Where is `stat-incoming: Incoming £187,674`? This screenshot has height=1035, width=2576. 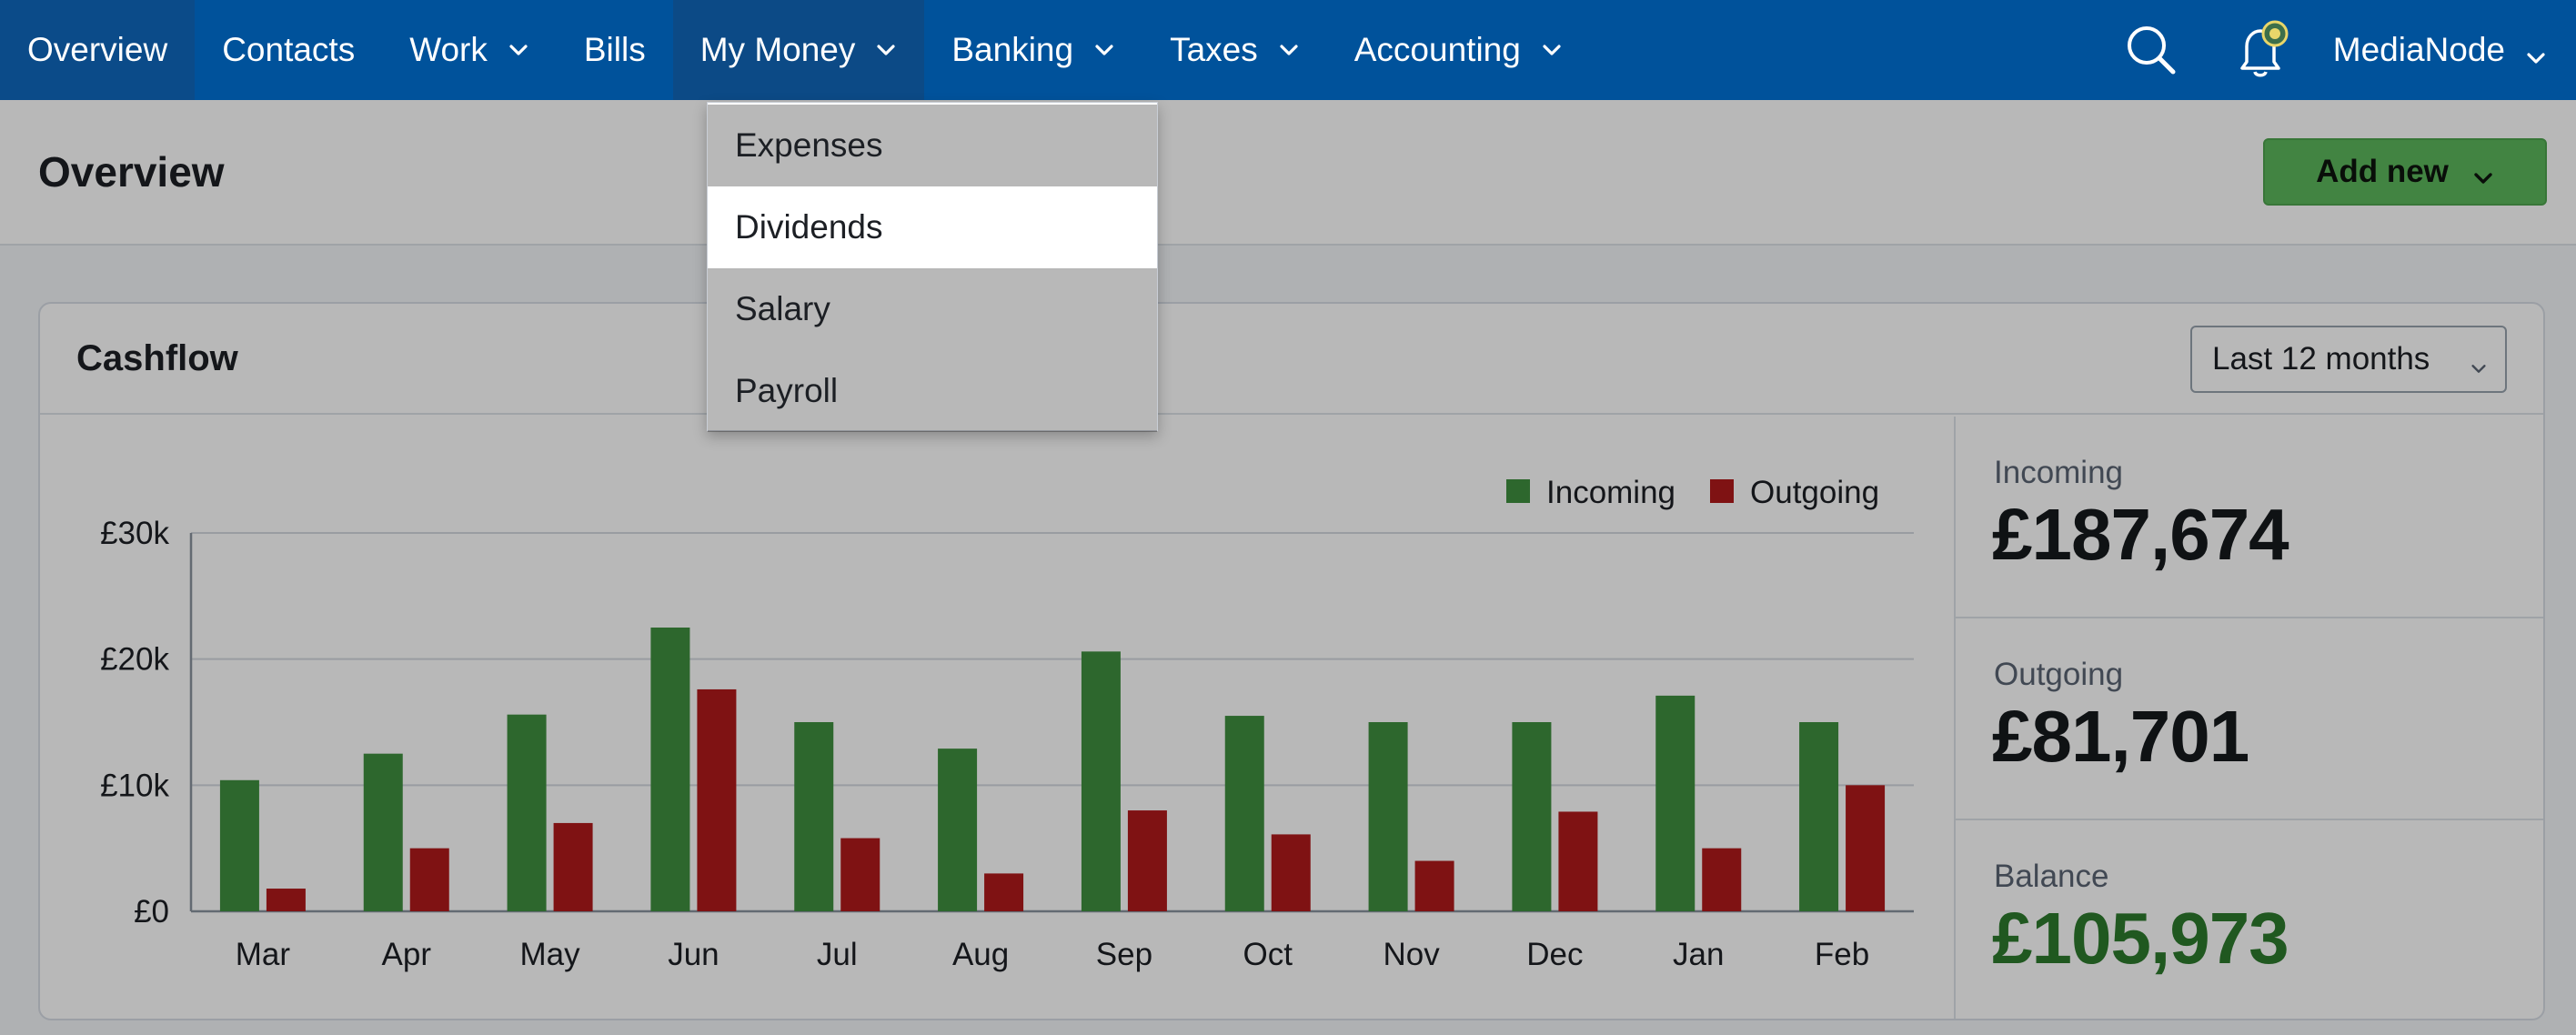
stat-incoming: Incoming £187,674 is located at coordinates (2249, 517).